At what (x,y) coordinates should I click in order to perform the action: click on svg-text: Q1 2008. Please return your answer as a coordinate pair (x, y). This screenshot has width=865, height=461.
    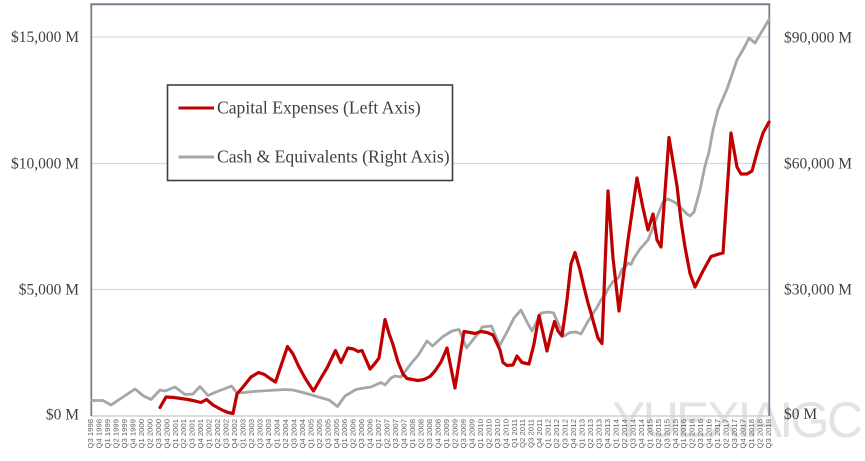
    Looking at the image, I should click on (412, 434).